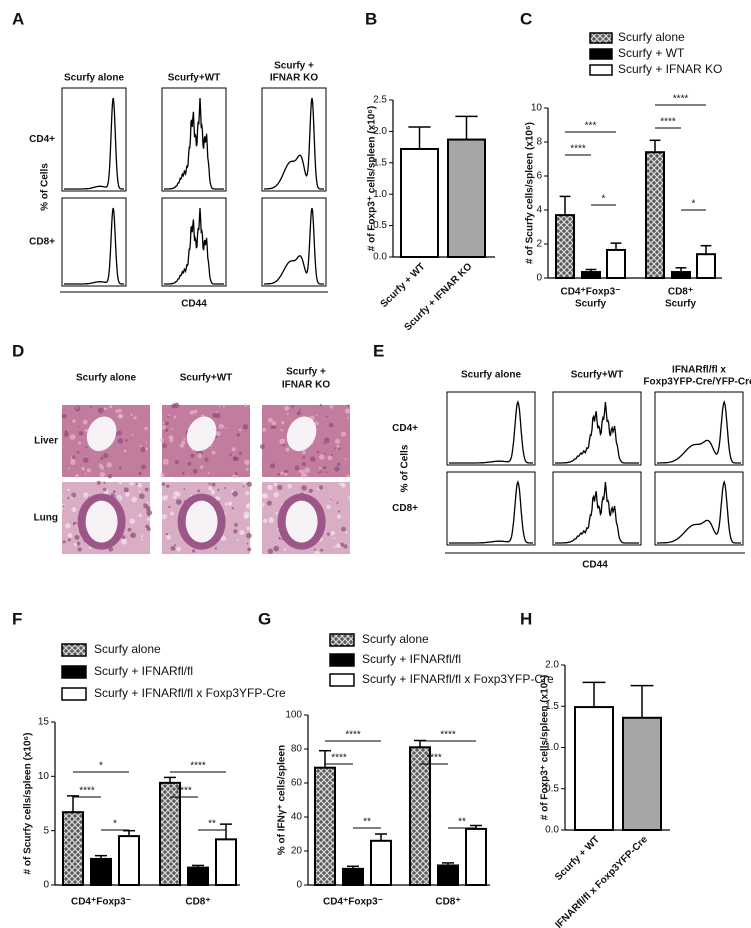  What do you see at coordinates (597, 375) in the screenshot?
I see `column-header: Scurfy+WT` at bounding box center [597, 375].